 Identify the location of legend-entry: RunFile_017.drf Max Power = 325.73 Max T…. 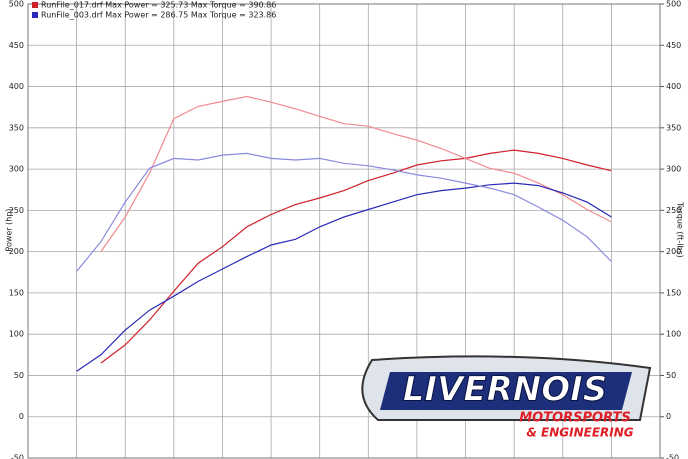
(158, 5).